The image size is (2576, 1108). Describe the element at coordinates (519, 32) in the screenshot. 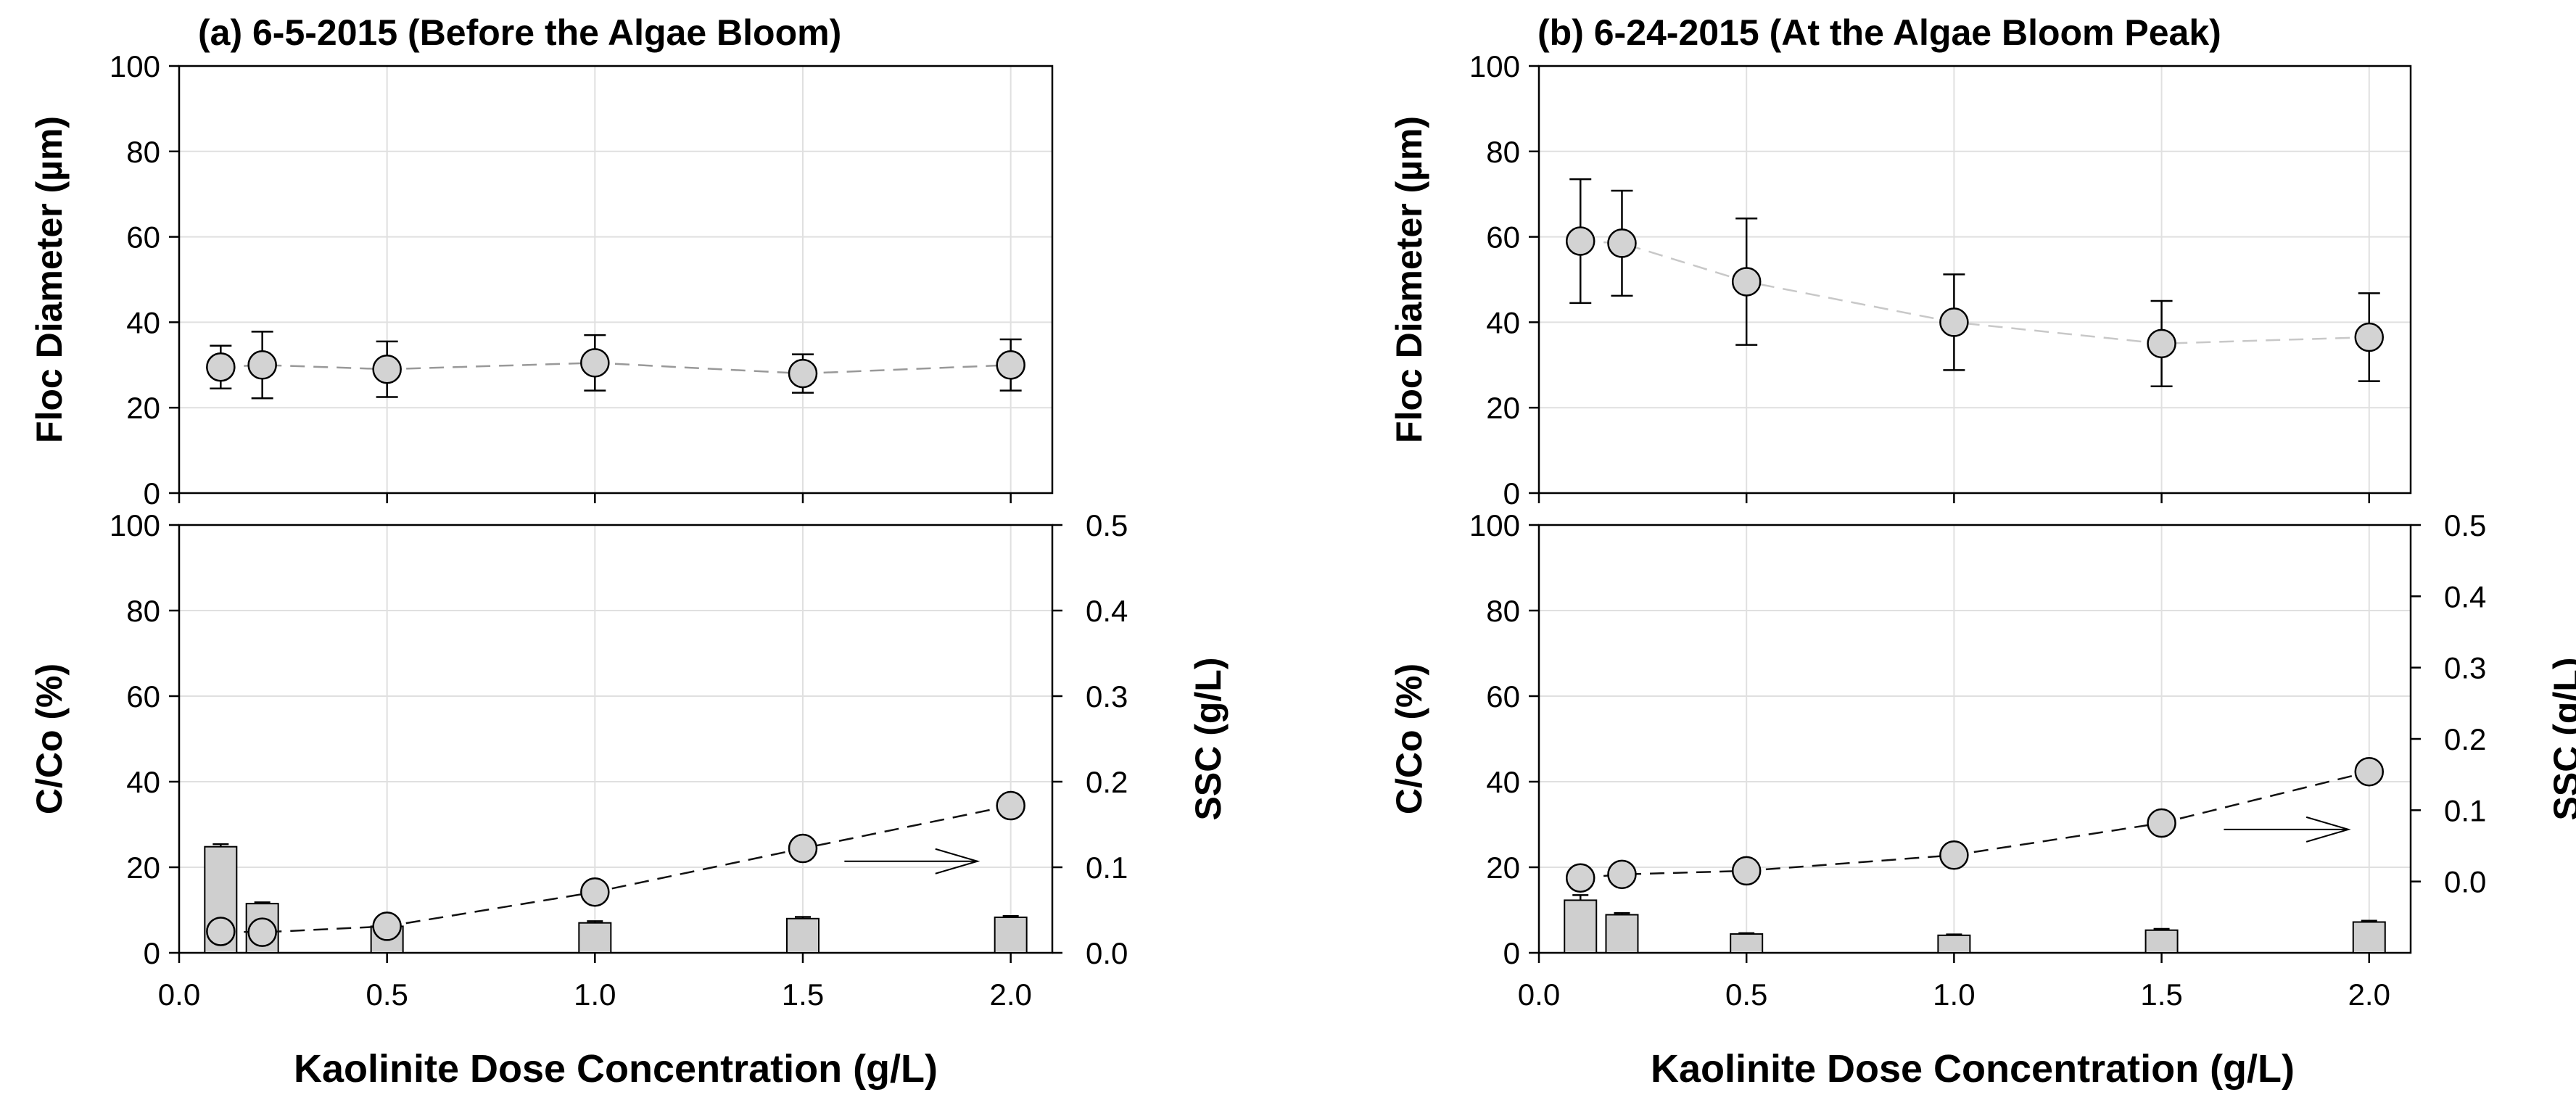

I see `chart-title: (a) 6-5-2015 (Before the Algae Bloom)` at that location.